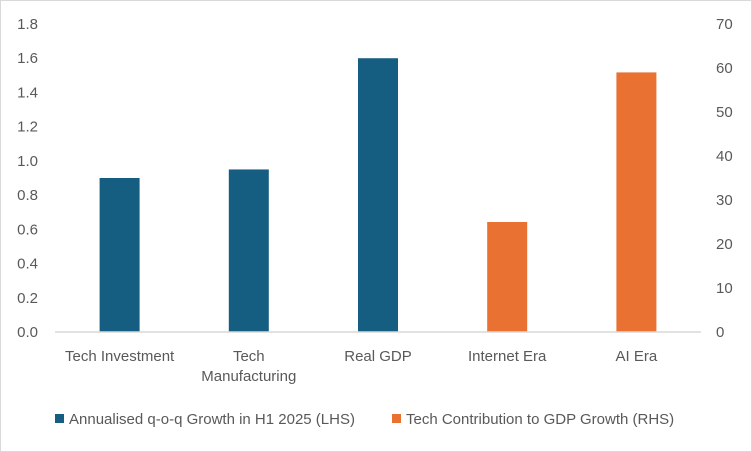  Describe the element at coordinates (378, 356) in the screenshot. I see `x-axis-category-label: Real GDP` at that location.